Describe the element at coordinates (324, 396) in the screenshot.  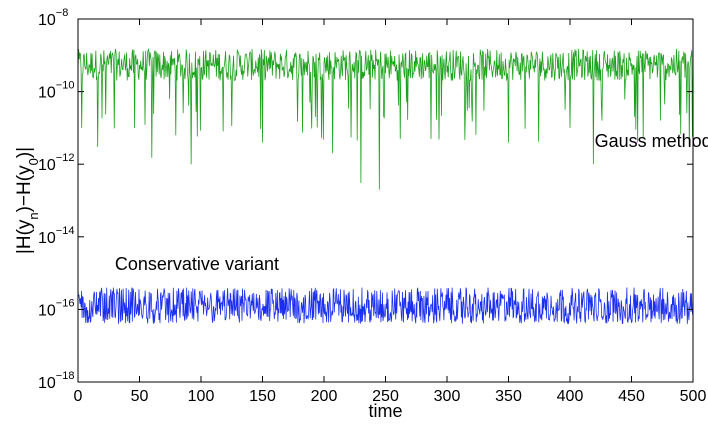
I see `x-tick-label: 200` at that location.